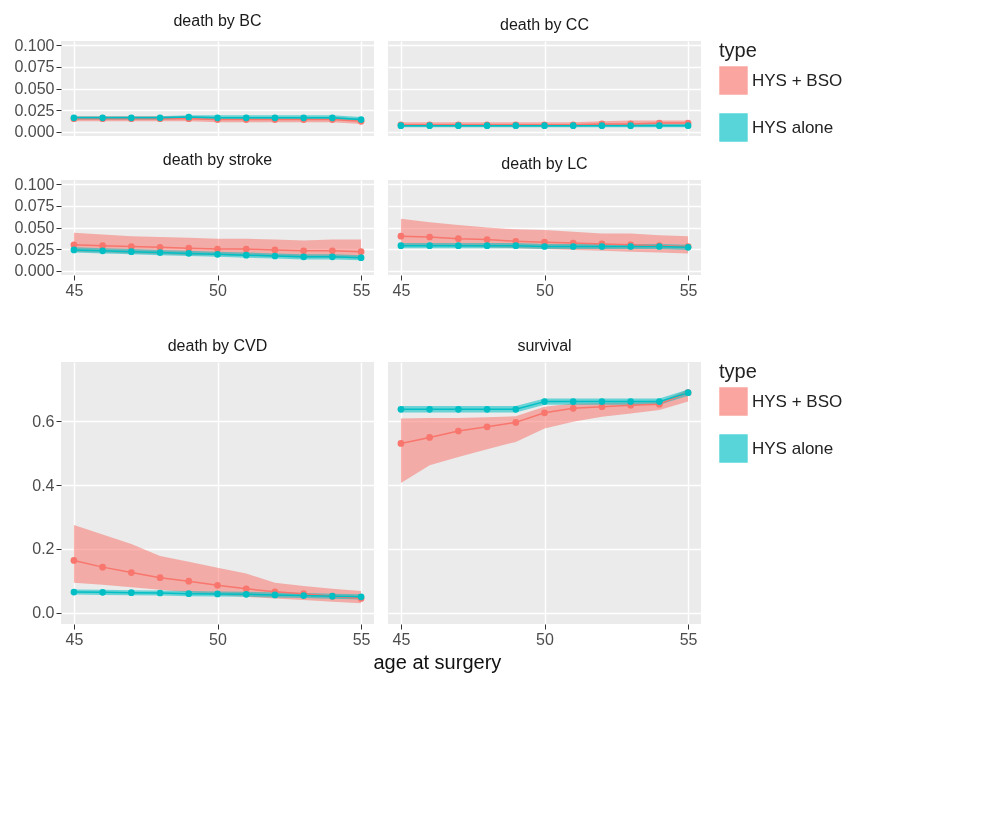  What do you see at coordinates (793, 448) in the screenshot?
I see `text: HYS alone` at bounding box center [793, 448].